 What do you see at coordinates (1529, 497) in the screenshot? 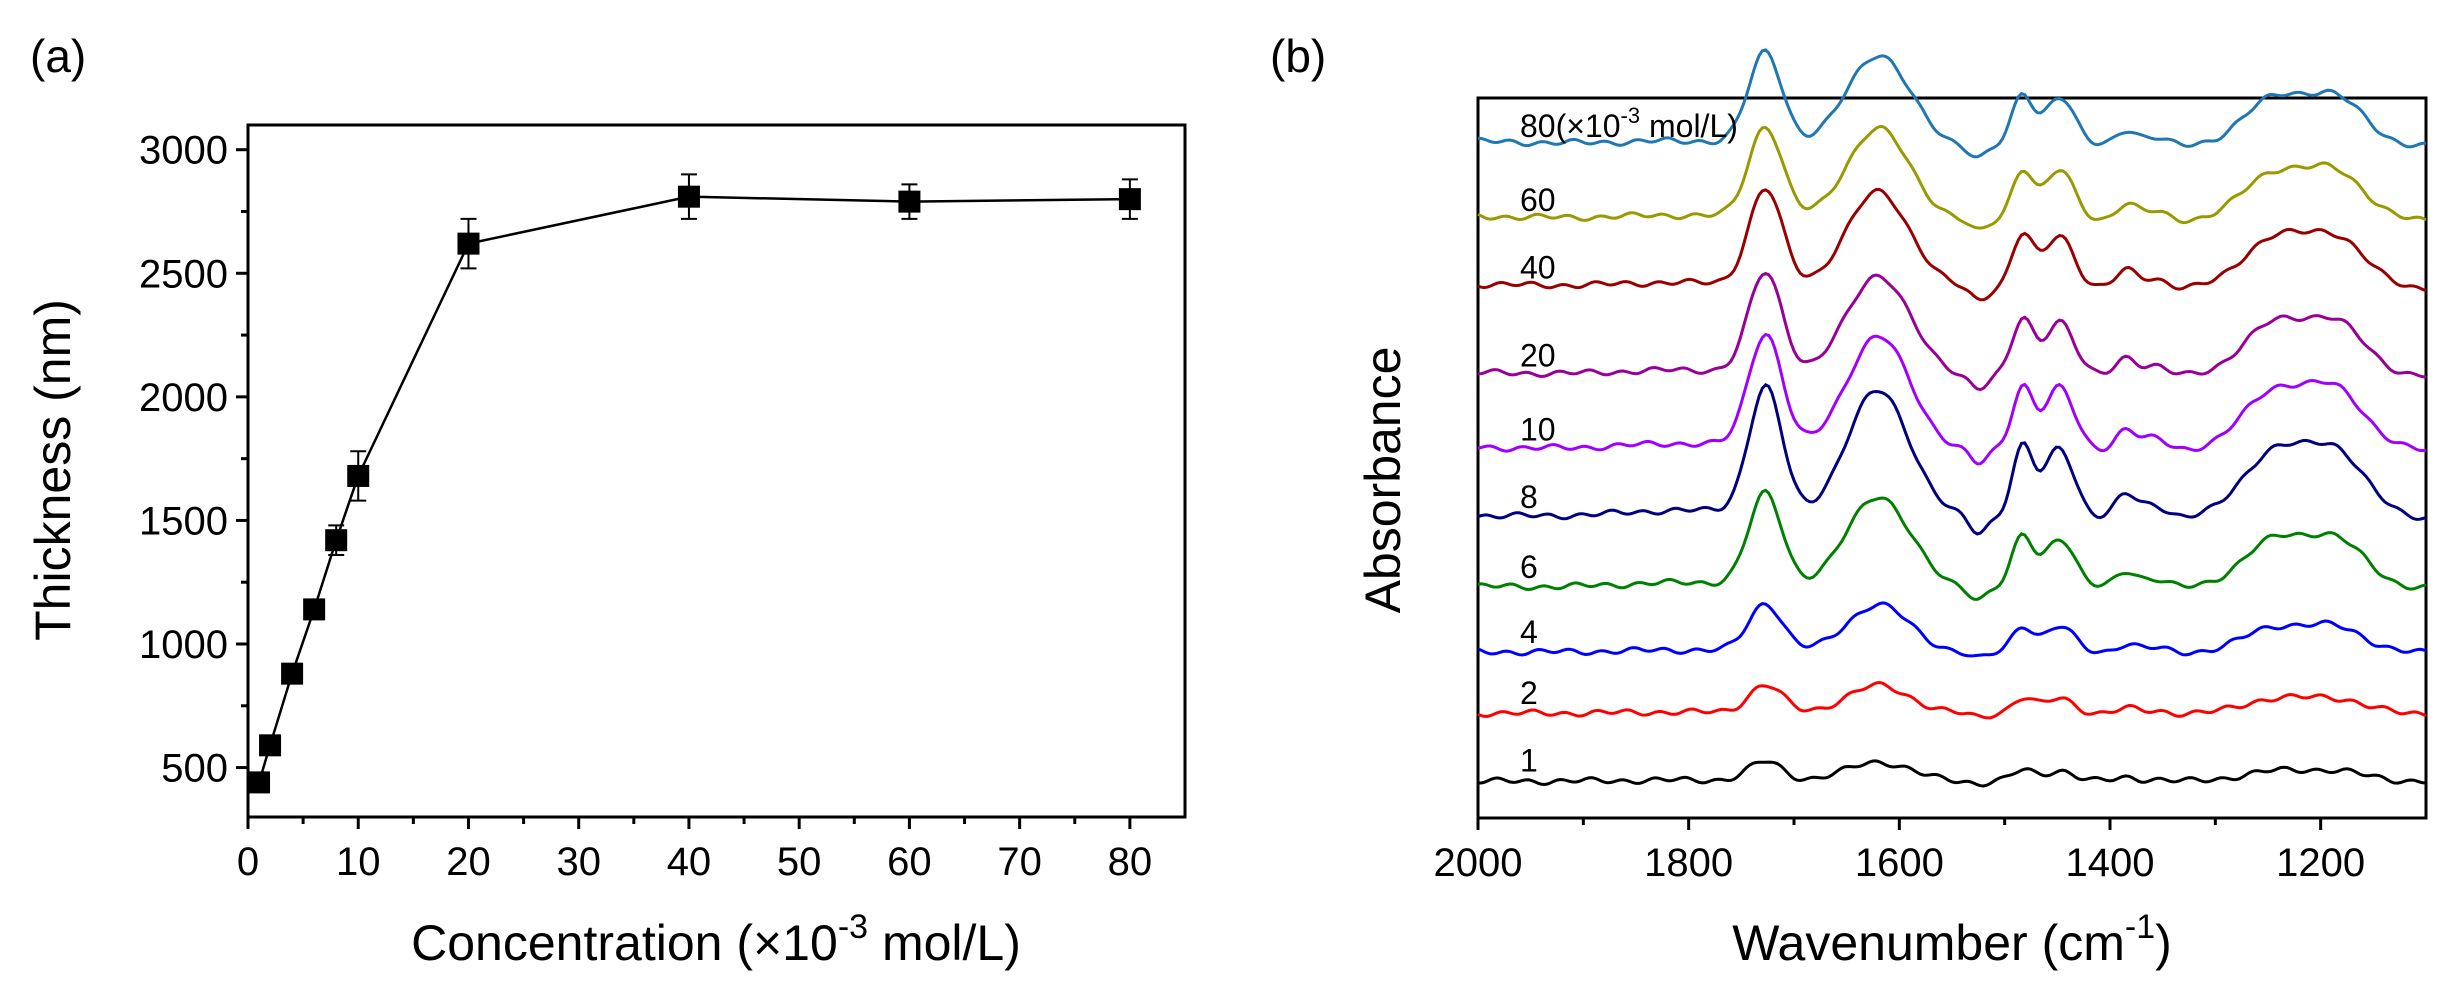
I see `b-curve-label: 8` at bounding box center [1529, 497].